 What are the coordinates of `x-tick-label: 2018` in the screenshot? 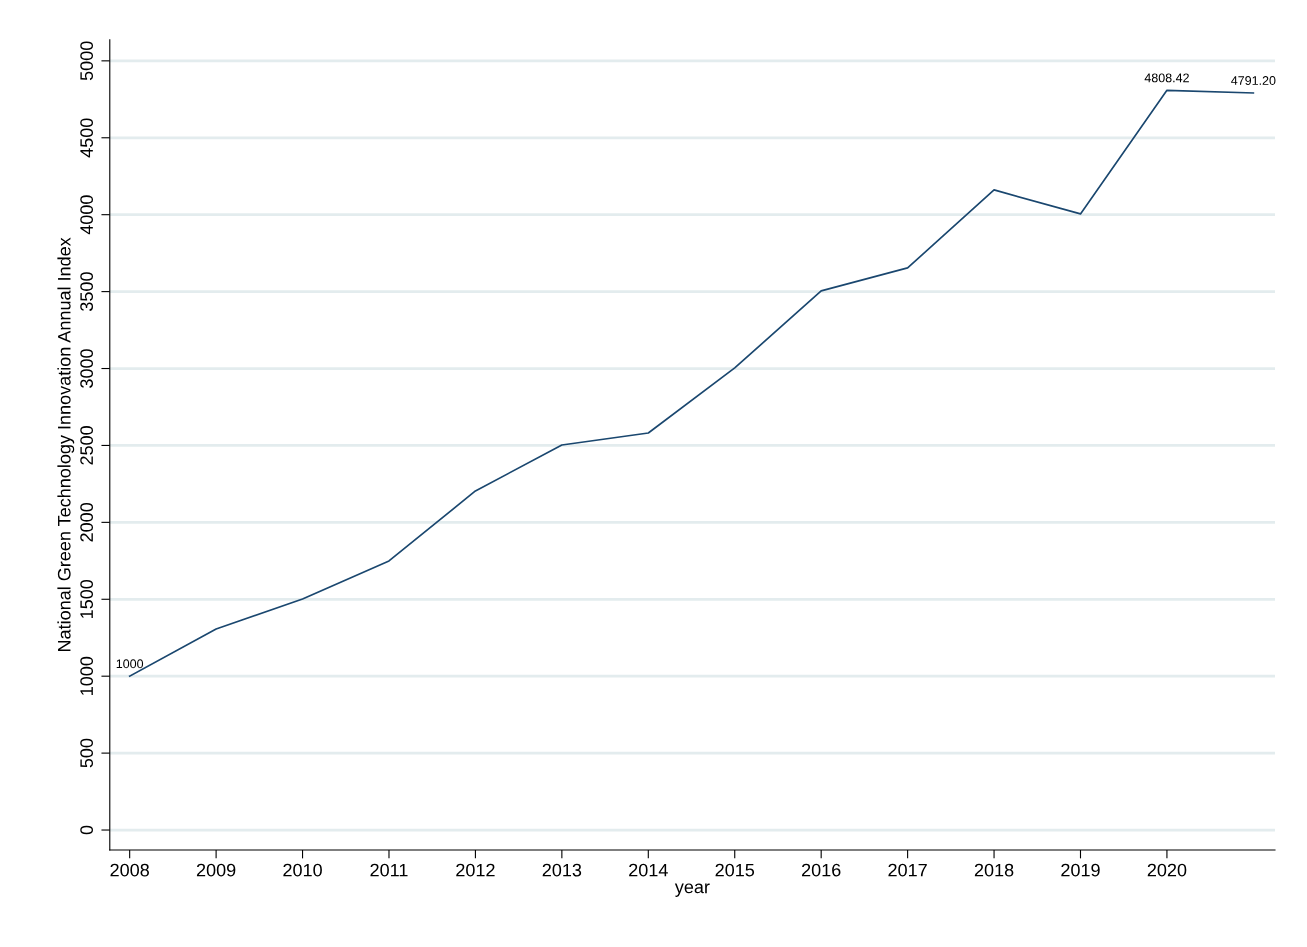 It's located at (994, 870).